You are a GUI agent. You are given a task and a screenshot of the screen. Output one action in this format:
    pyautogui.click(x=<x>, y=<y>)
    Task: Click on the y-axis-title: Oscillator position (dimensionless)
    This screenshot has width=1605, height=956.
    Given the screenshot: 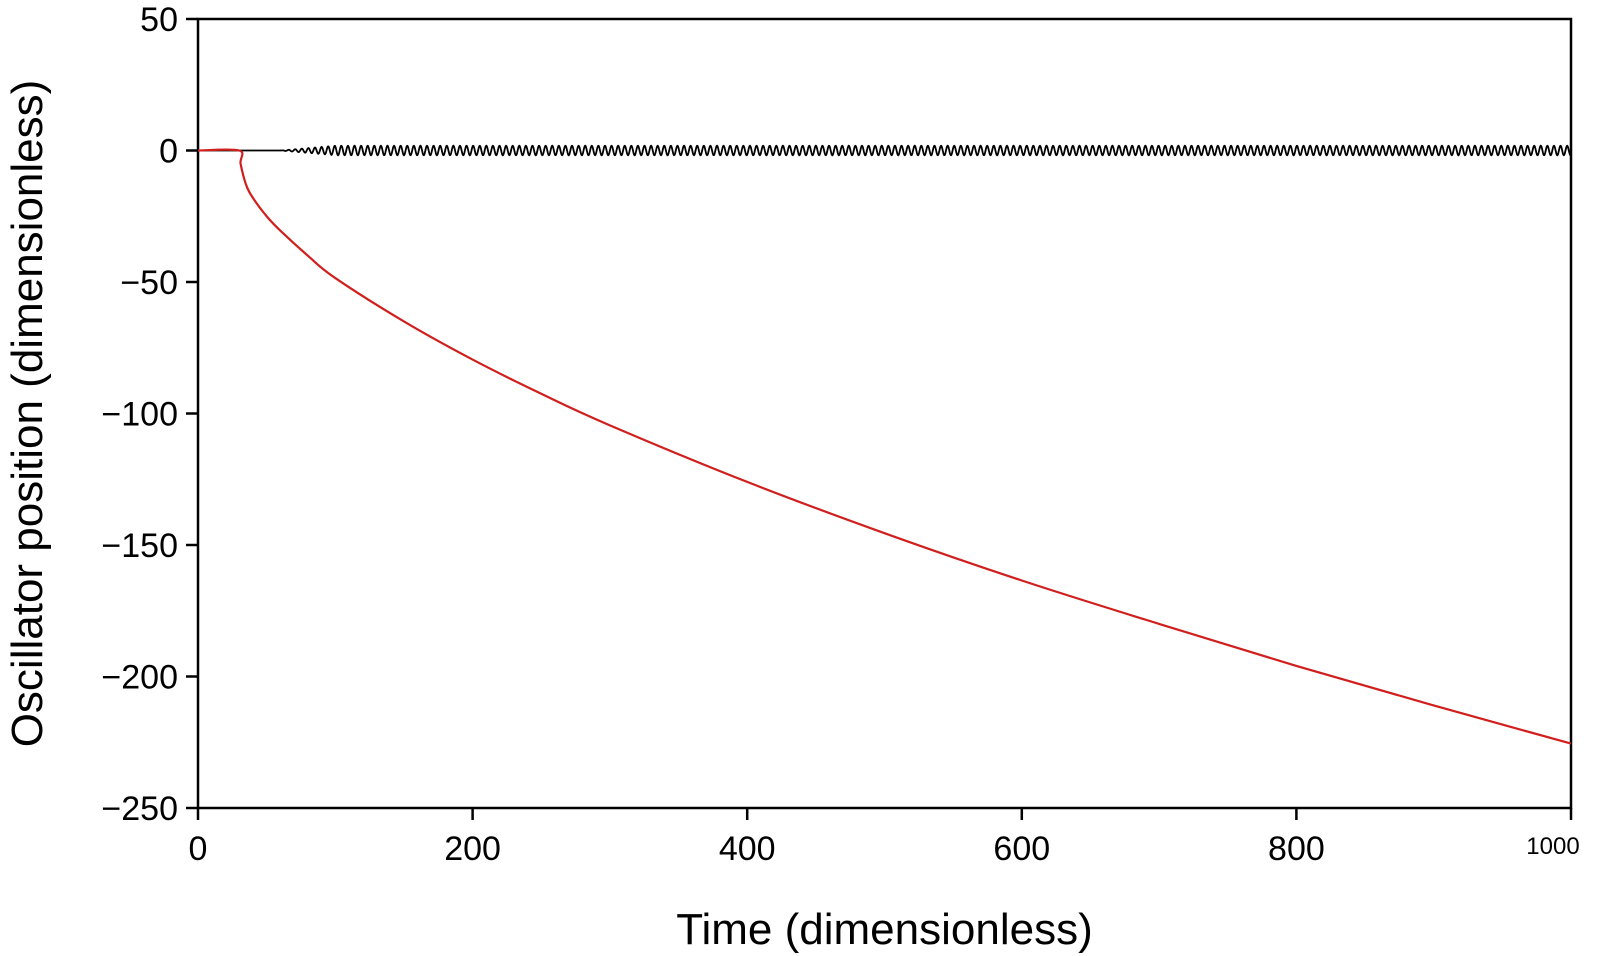 What is the action you would take?
    pyautogui.click(x=27, y=414)
    